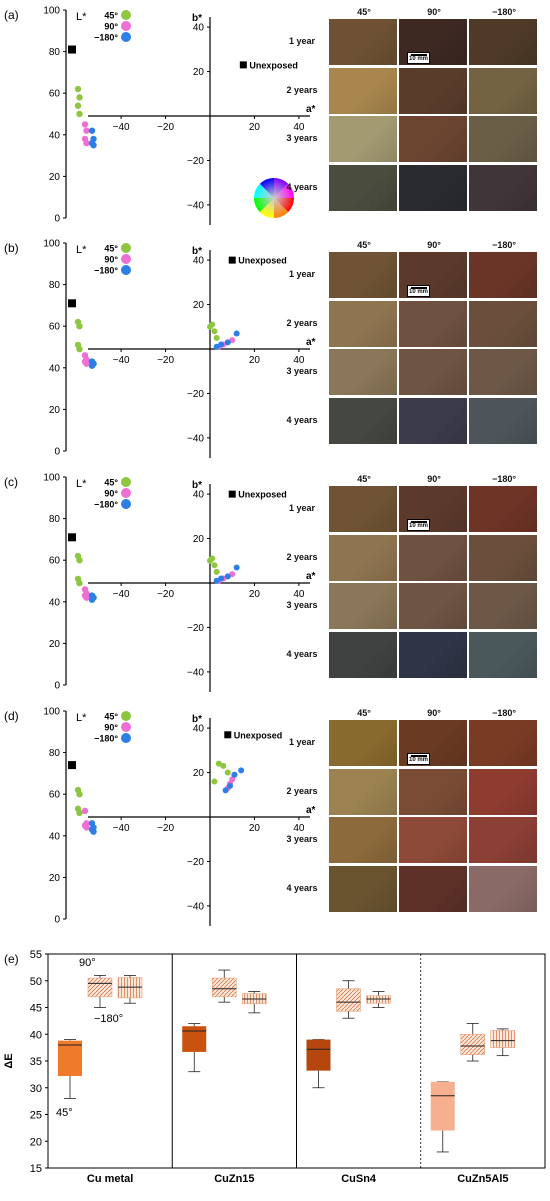 The height and width of the screenshot is (1201, 550). I want to click on legend-label: −180°, so click(106, 271).